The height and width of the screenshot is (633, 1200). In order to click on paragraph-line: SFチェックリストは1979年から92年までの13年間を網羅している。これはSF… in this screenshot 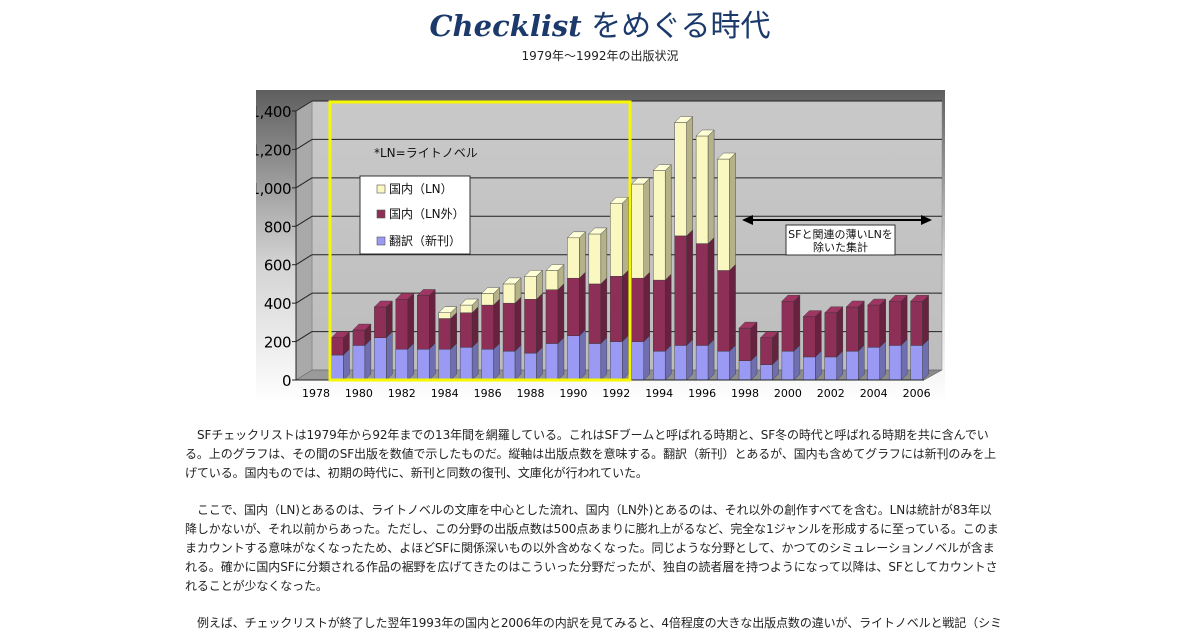, I will do `click(593, 435)`.